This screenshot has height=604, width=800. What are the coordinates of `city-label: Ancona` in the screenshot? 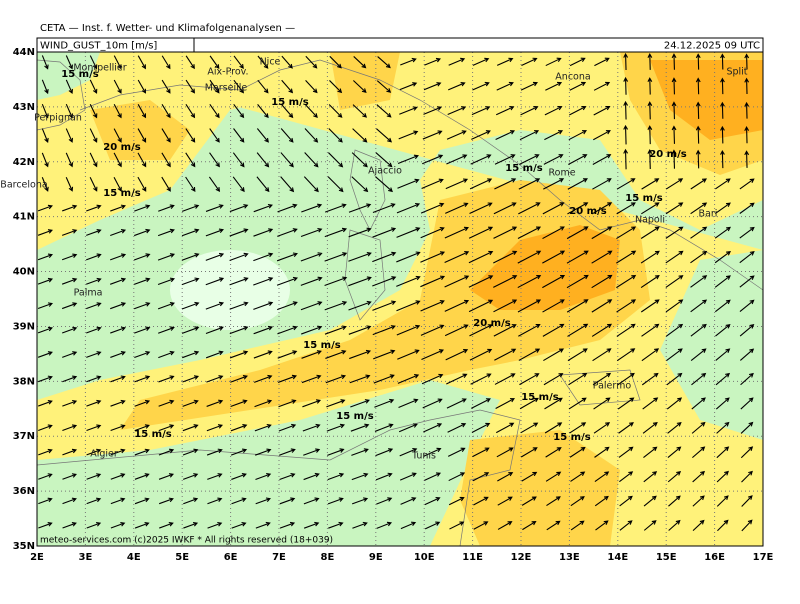 It's located at (572, 77).